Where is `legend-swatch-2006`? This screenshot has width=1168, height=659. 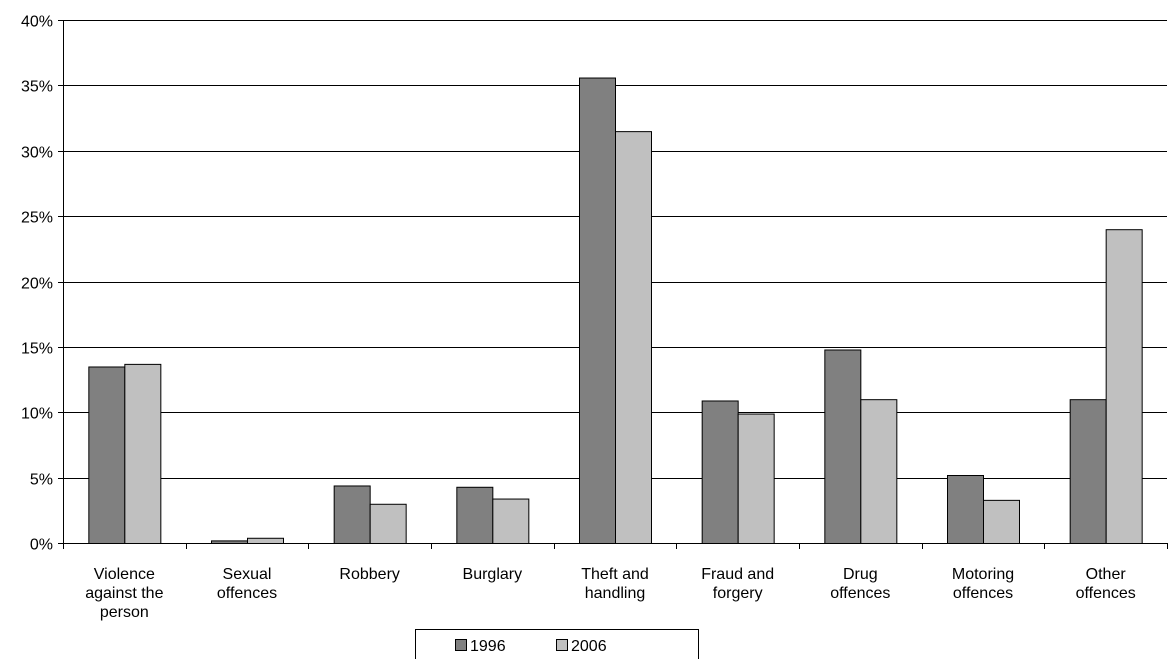
legend-swatch-2006 is located at coordinates (562, 645).